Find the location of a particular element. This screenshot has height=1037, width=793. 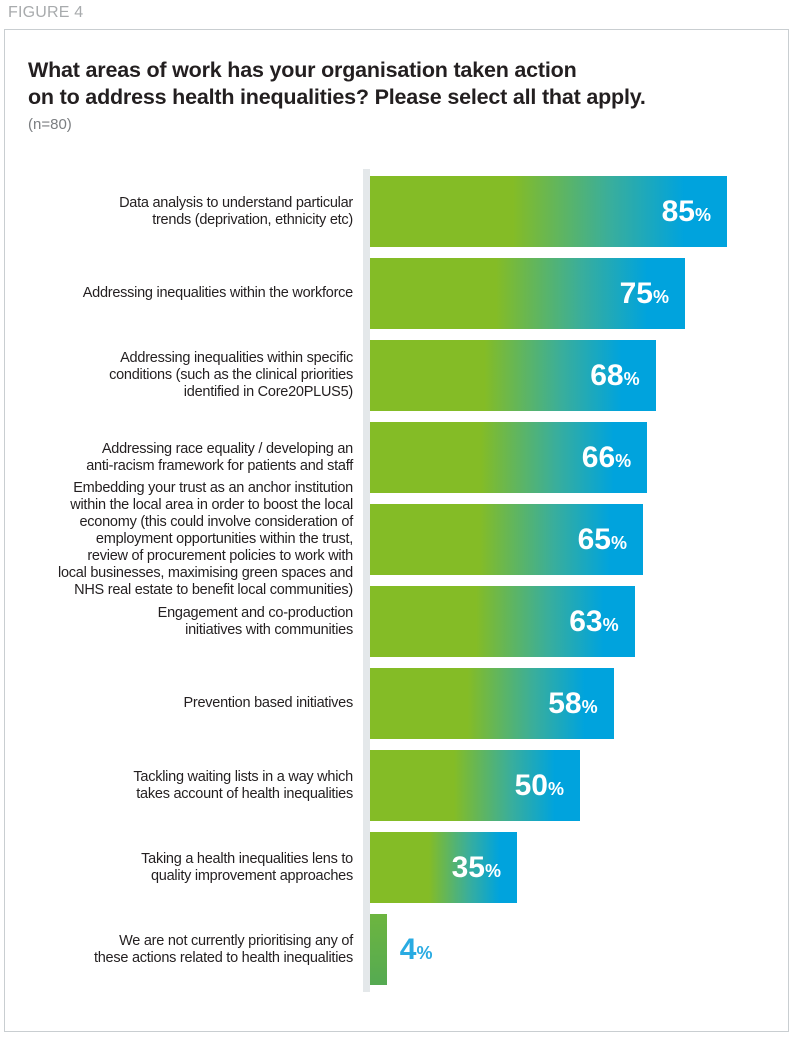

figure-label: FIGURE 4 is located at coordinates (46, 12).